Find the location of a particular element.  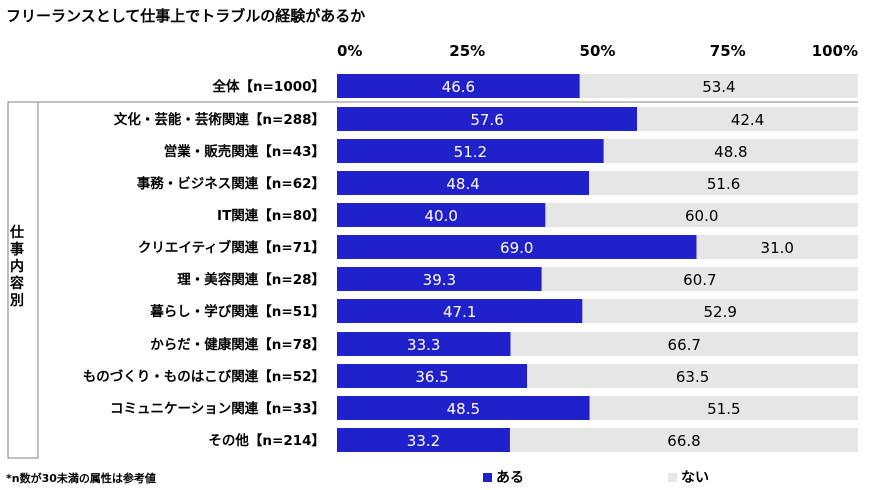

chart-title: フリーランスとして仕事上でトラブルの経験があるか is located at coordinates (186, 16).